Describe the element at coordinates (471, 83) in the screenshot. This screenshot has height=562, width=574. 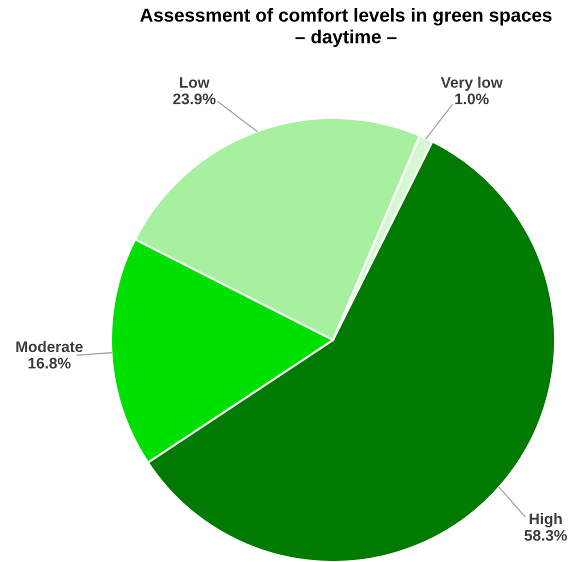
I see `slice-label: Very low` at that location.